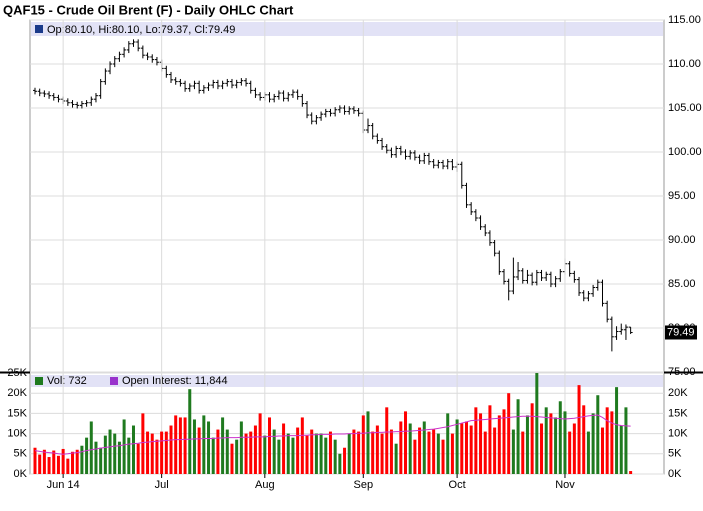 The width and height of the screenshot is (703, 511). I want to click on oi-legend: Open Interest: 11,844, so click(175, 381).